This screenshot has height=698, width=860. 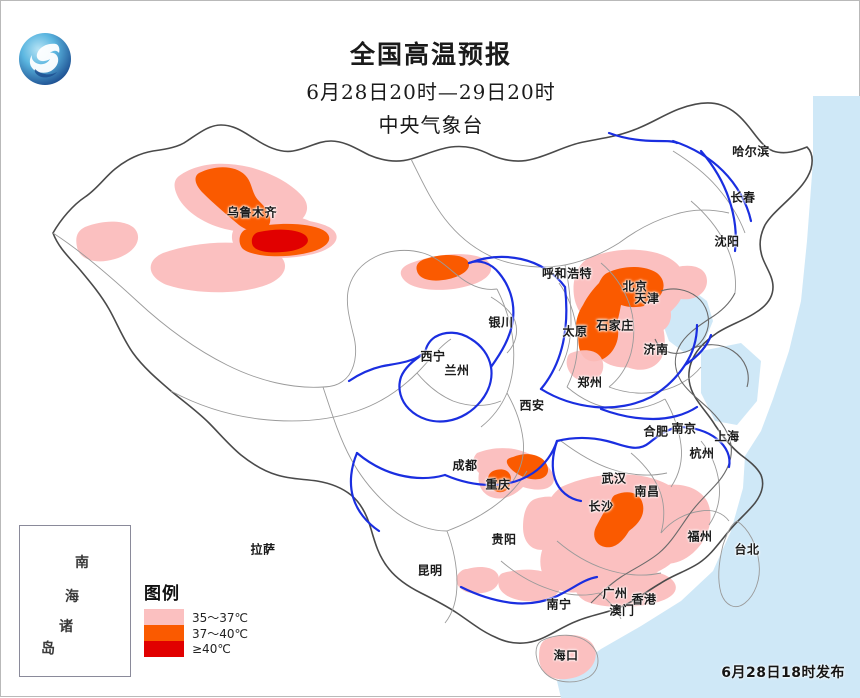 I want to click on river-yellow-middle, so click(x=491, y=314).